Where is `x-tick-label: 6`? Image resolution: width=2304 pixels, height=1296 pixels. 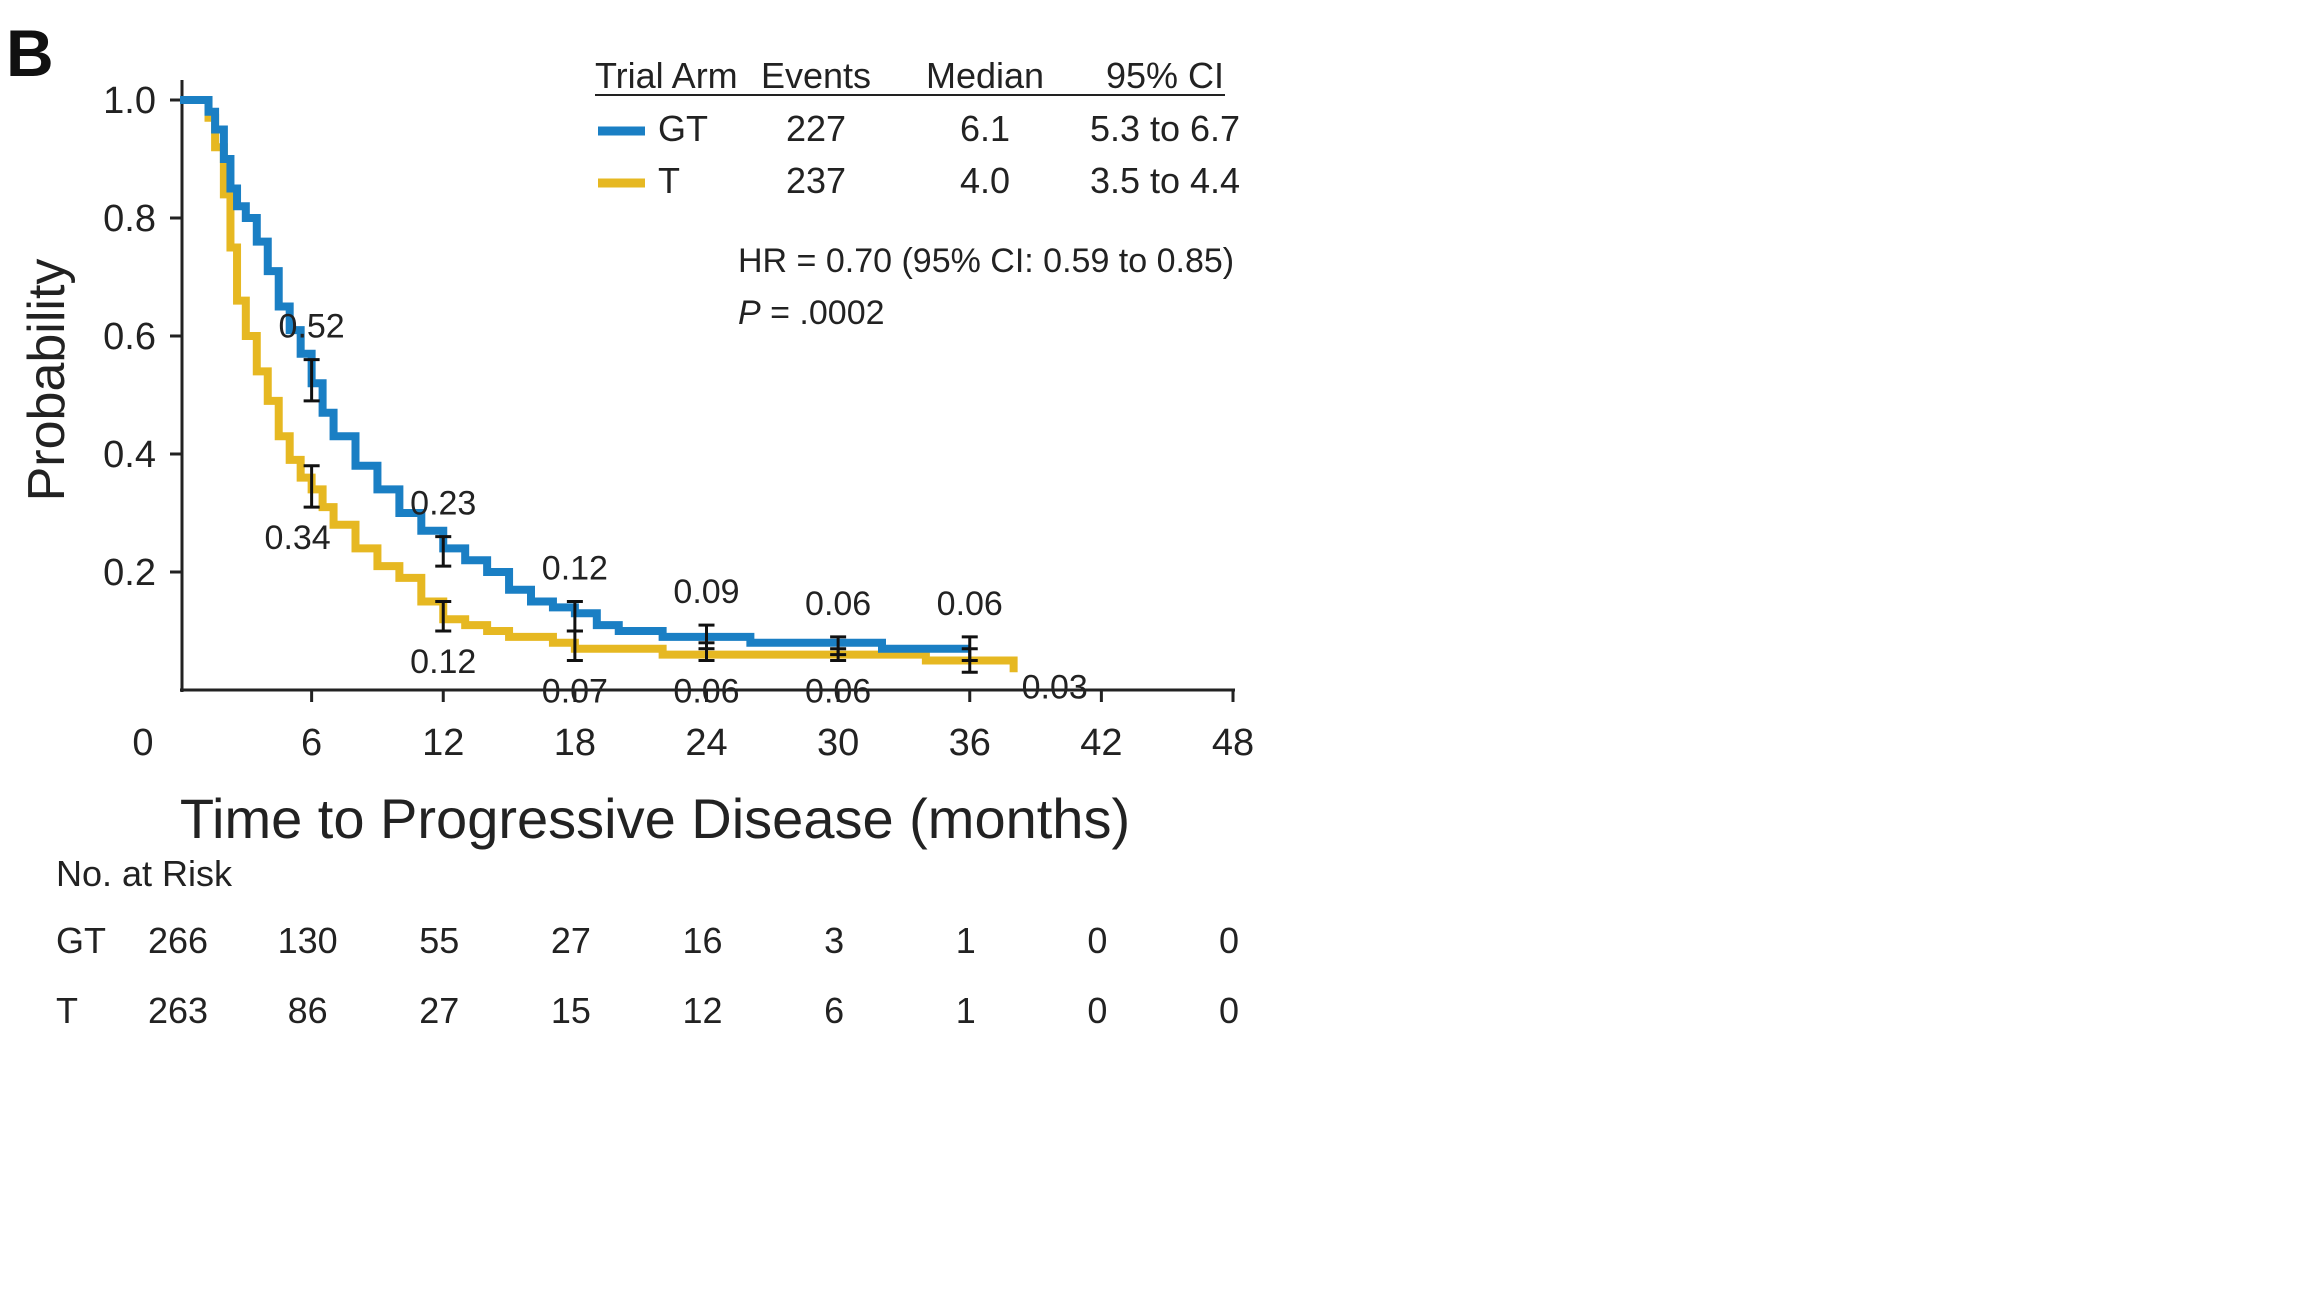 x-tick-label: 6 is located at coordinates (311, 743).